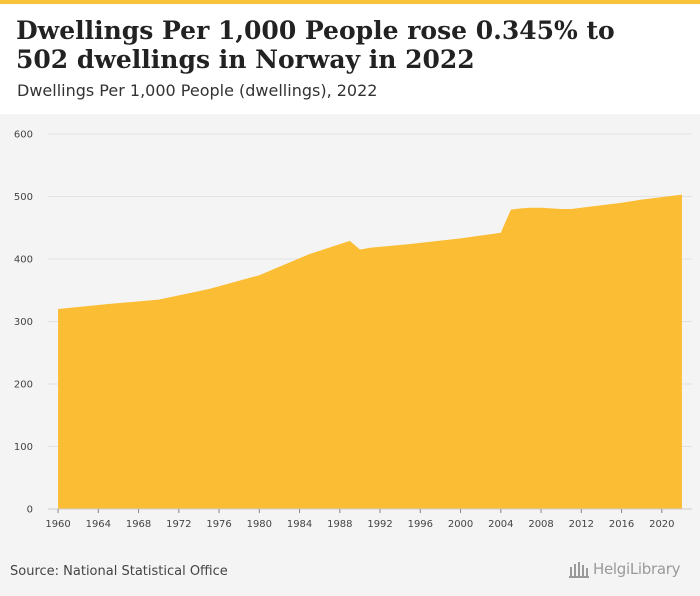  What do you see at coordinates (119, 571) in the screenshot?
I see `source-note: Source: National Statistical Office` at bounding box center [119, 571].